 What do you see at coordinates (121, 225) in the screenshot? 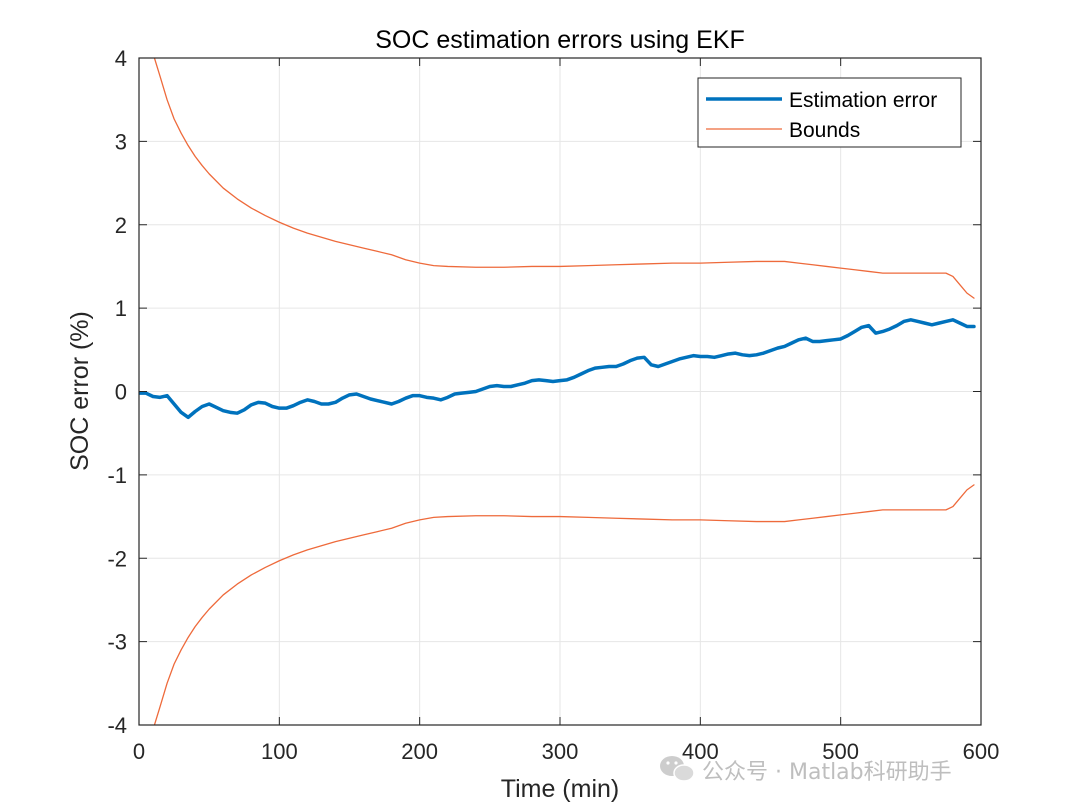
I see `y-tick-label: 2` at bounding box center [121, 225].